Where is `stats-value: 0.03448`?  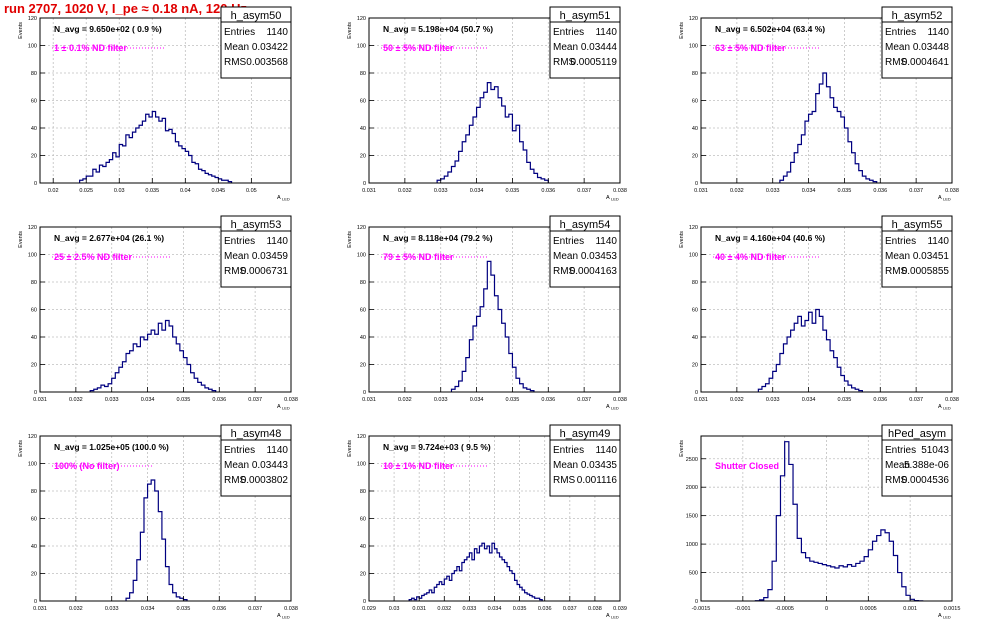 stats-value: 0.03448 is located at coordinates (931, 47).